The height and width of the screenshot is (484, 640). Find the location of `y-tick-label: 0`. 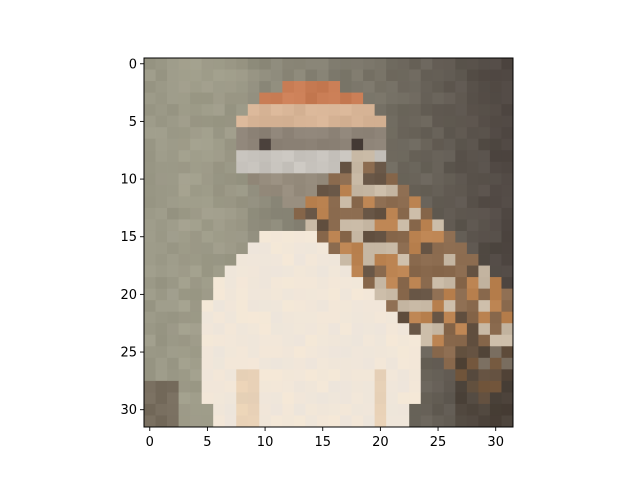

y-tick-label: 0 is located at coordinates (133, 64).